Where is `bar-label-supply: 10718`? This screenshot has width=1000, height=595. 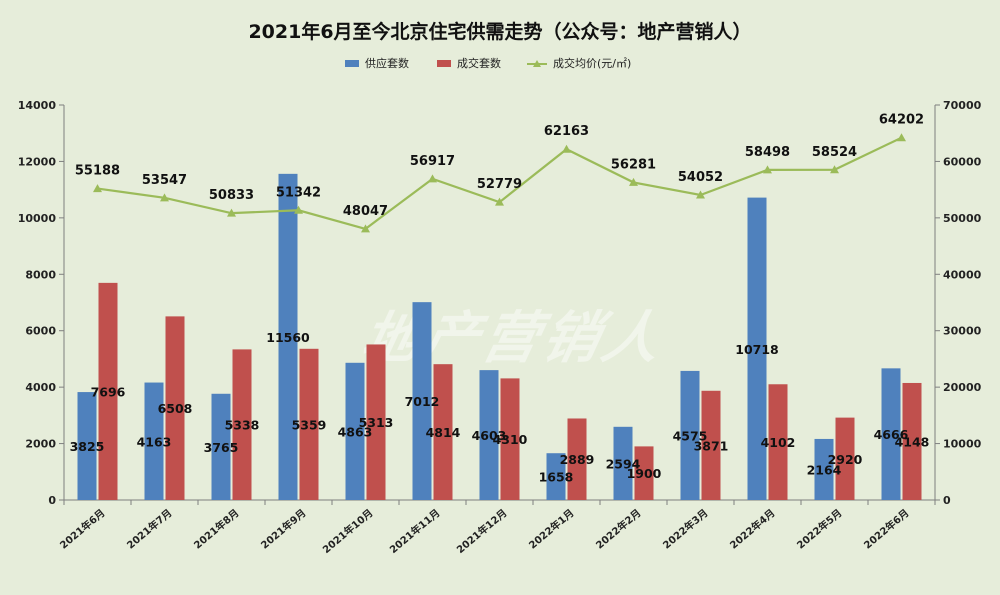 bar-label-supply: 10718 is located at coordinates (757, 349).